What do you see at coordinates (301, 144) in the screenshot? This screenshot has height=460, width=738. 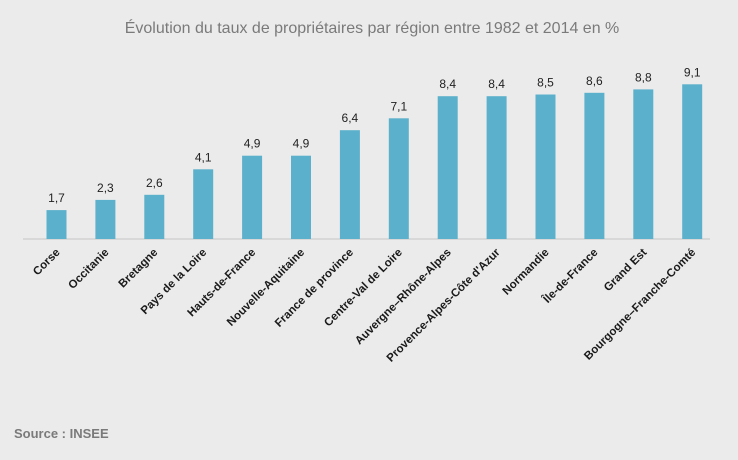 I see `value-label-nouvelle-aquitaine: 4,9` at bounding box center [301, 144].